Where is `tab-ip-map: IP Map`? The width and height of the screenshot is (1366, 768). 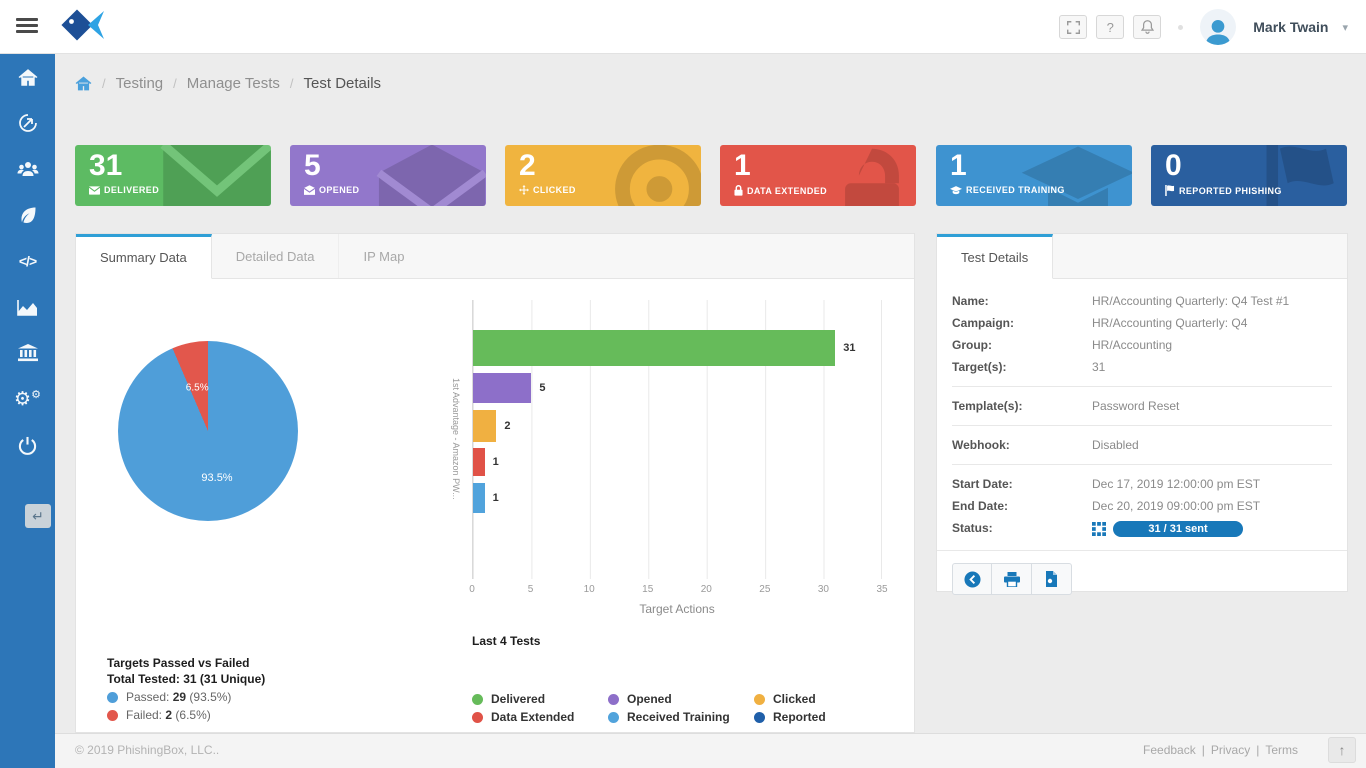
tab-ip-map: IP Map is located at coordinates (384, 256).